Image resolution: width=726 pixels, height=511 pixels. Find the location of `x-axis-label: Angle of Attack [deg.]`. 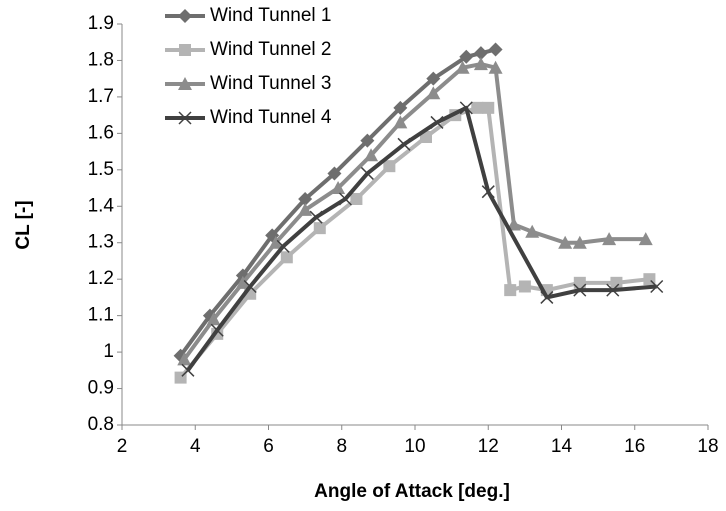

x-axis-label: Angle of Attack [deg.] is located at coordinates (412, 491).